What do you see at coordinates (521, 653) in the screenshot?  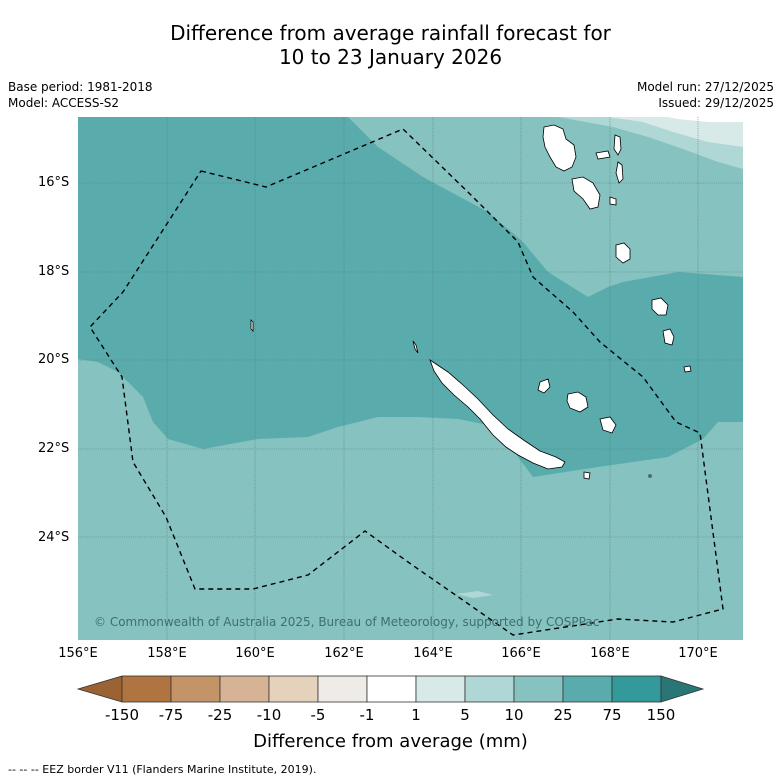 I see `lon-label-166e: 166°E` at bounding box center [521, 653].